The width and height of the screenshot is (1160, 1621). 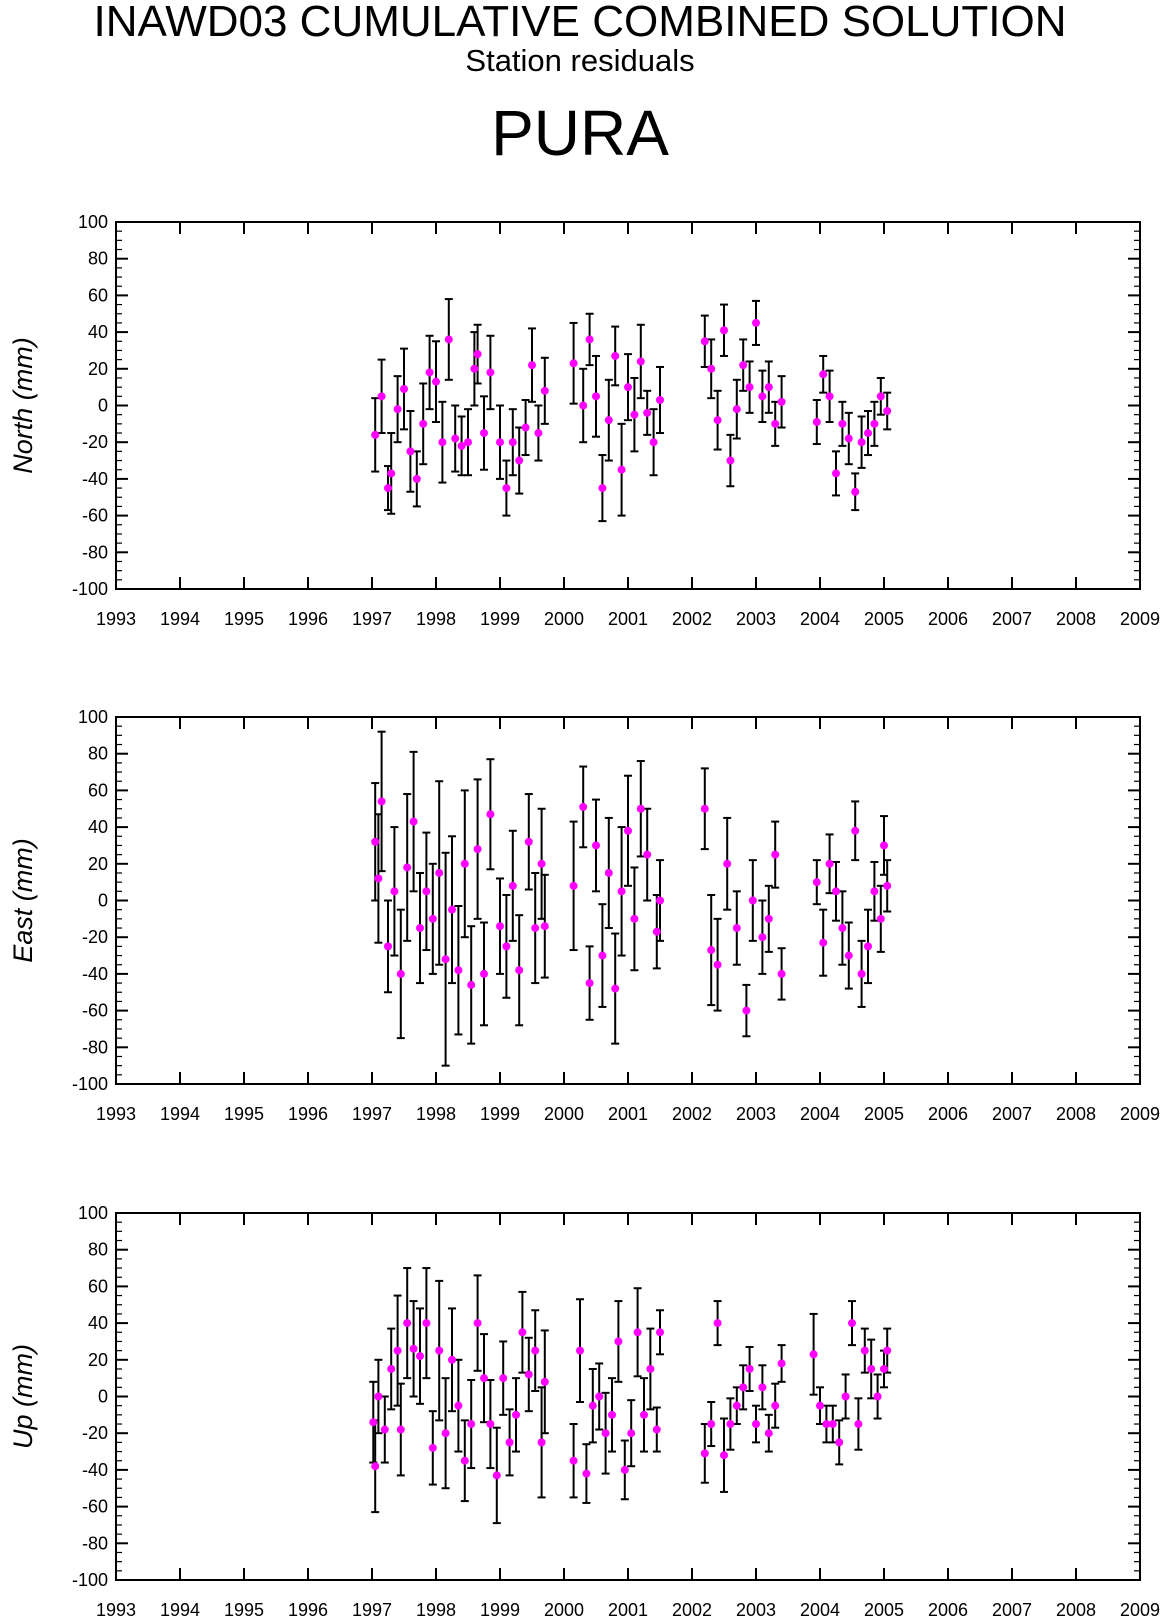 I want to click on east-y-tick-label: 60, so click(x=98, y=790).